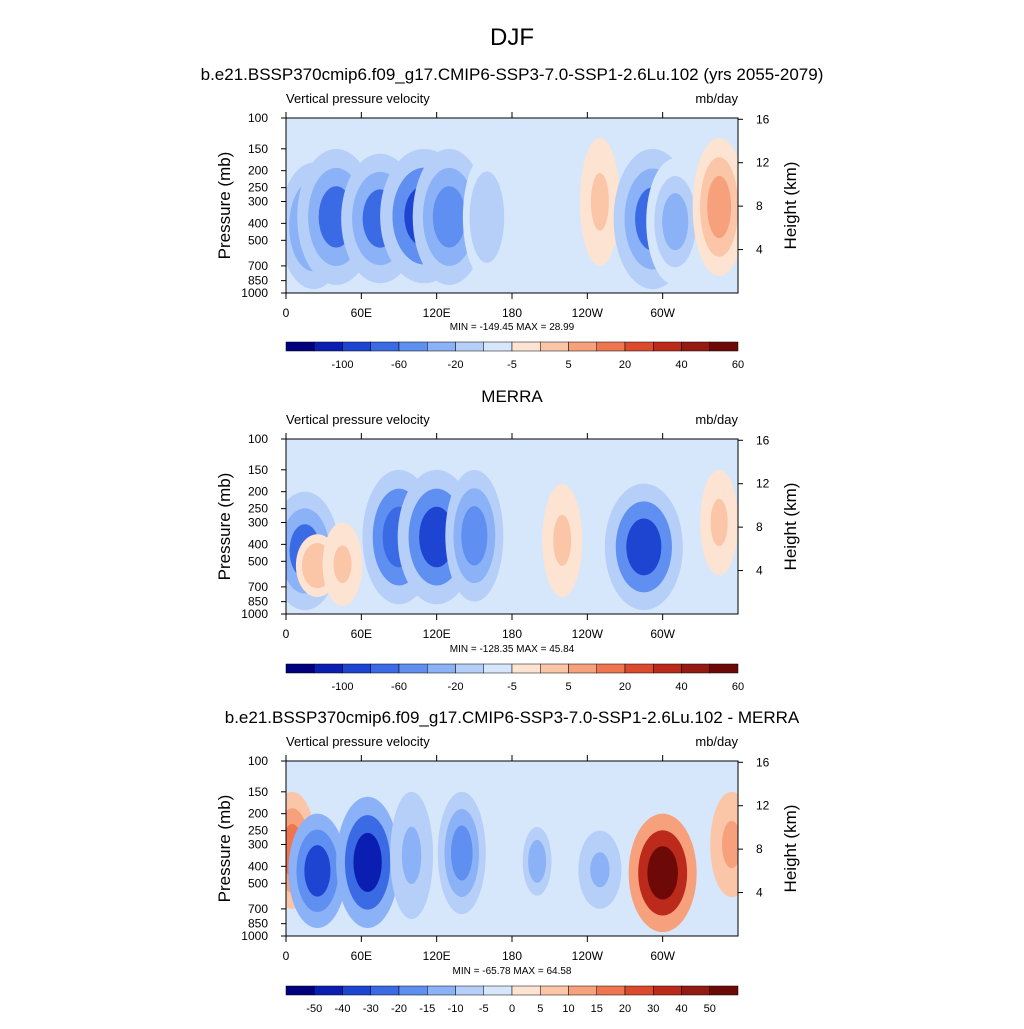  I want to click on field-features, so click(512, 540).